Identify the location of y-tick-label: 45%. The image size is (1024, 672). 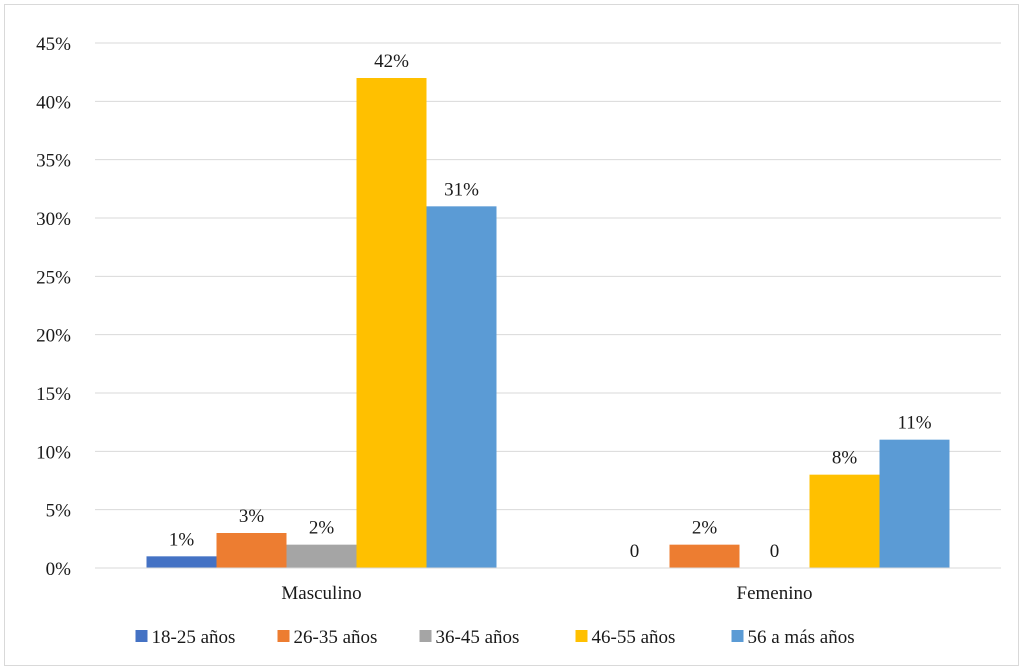
(53, 44).